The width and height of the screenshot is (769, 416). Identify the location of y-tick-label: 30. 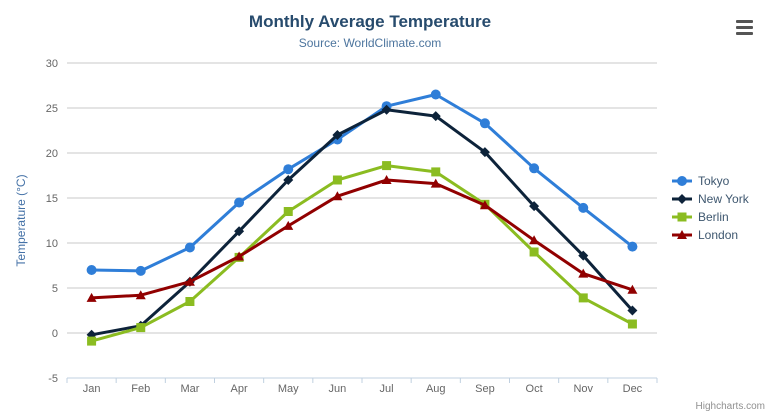
(52, 64).